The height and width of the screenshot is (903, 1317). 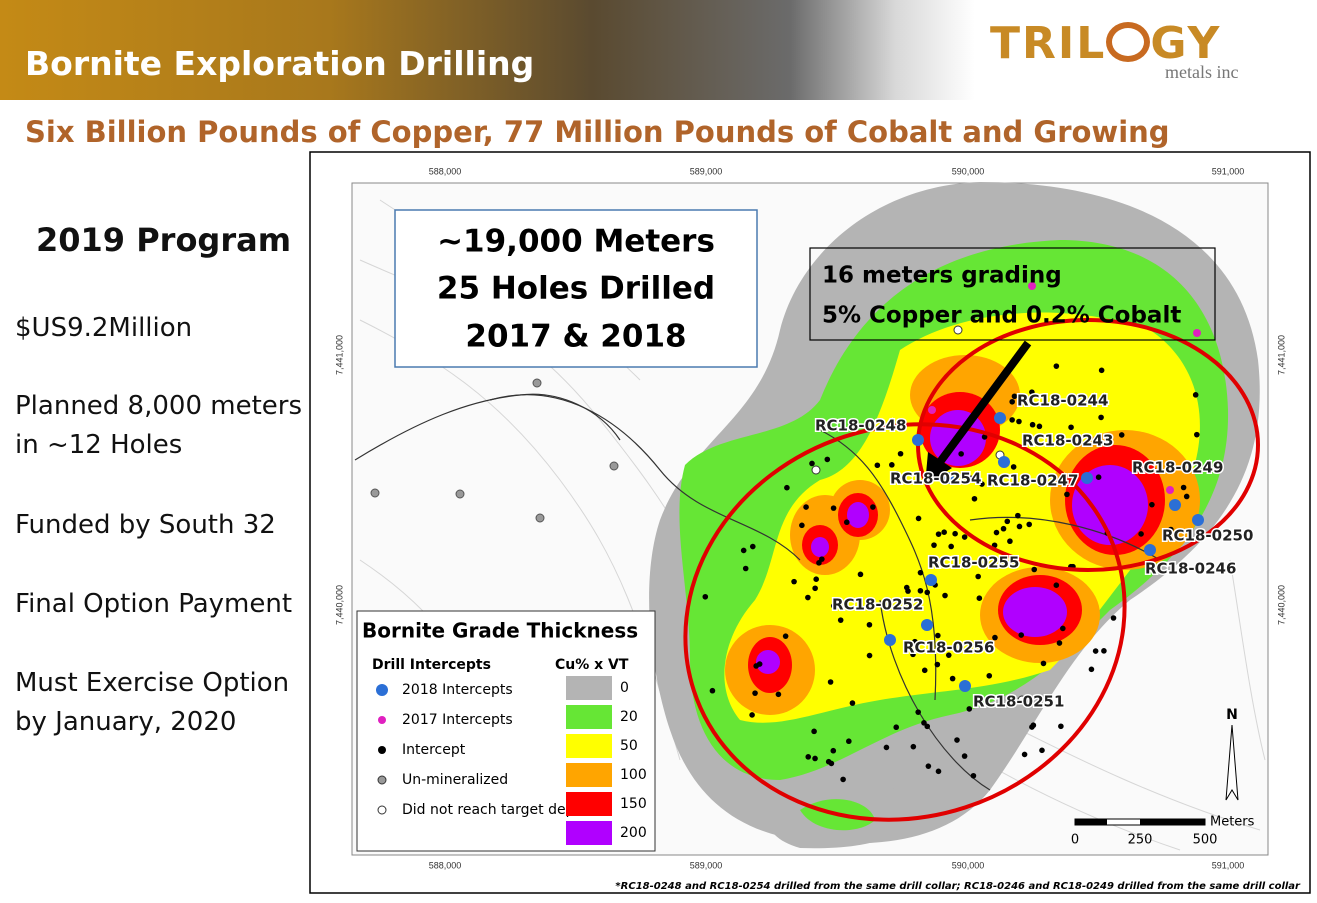 I want to click on hole-label: RC18-0251, so click(x=1018, y=702).